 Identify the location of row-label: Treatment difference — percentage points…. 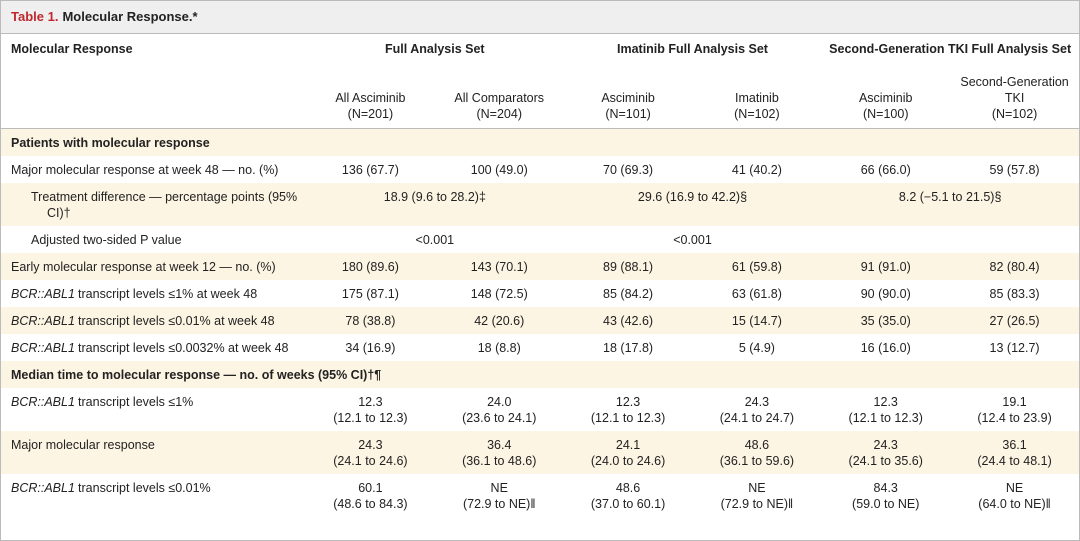
(153, 204).